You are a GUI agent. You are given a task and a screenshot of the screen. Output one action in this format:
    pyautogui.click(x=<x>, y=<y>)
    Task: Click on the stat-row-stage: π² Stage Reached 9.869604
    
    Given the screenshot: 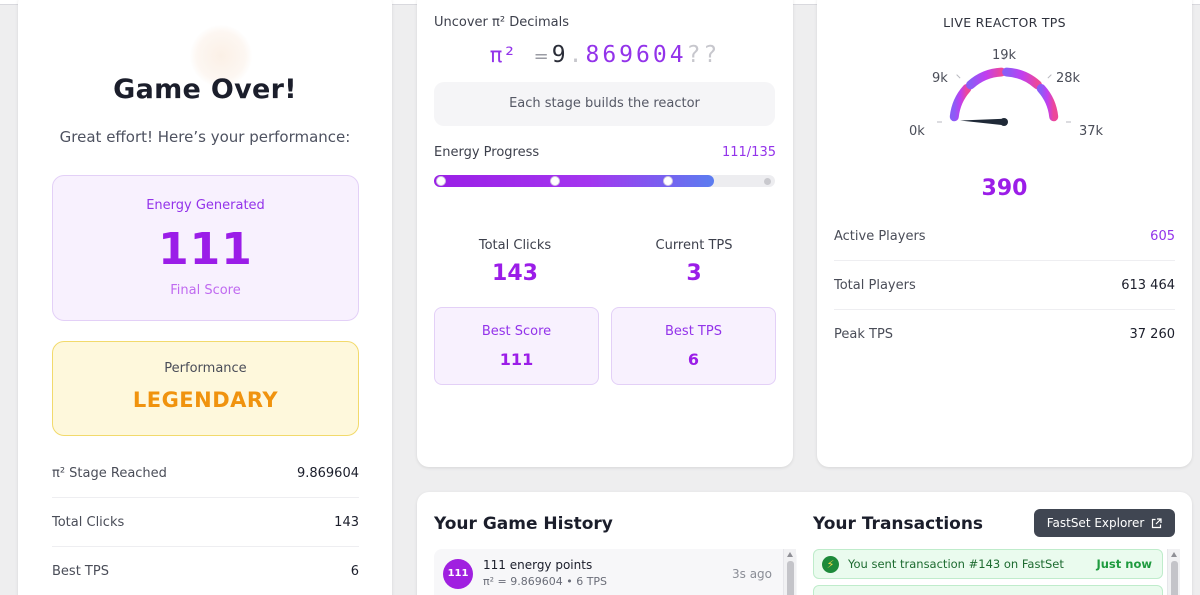 What is the action you would take?
    pyautogui.click(x=205, y=473)
    